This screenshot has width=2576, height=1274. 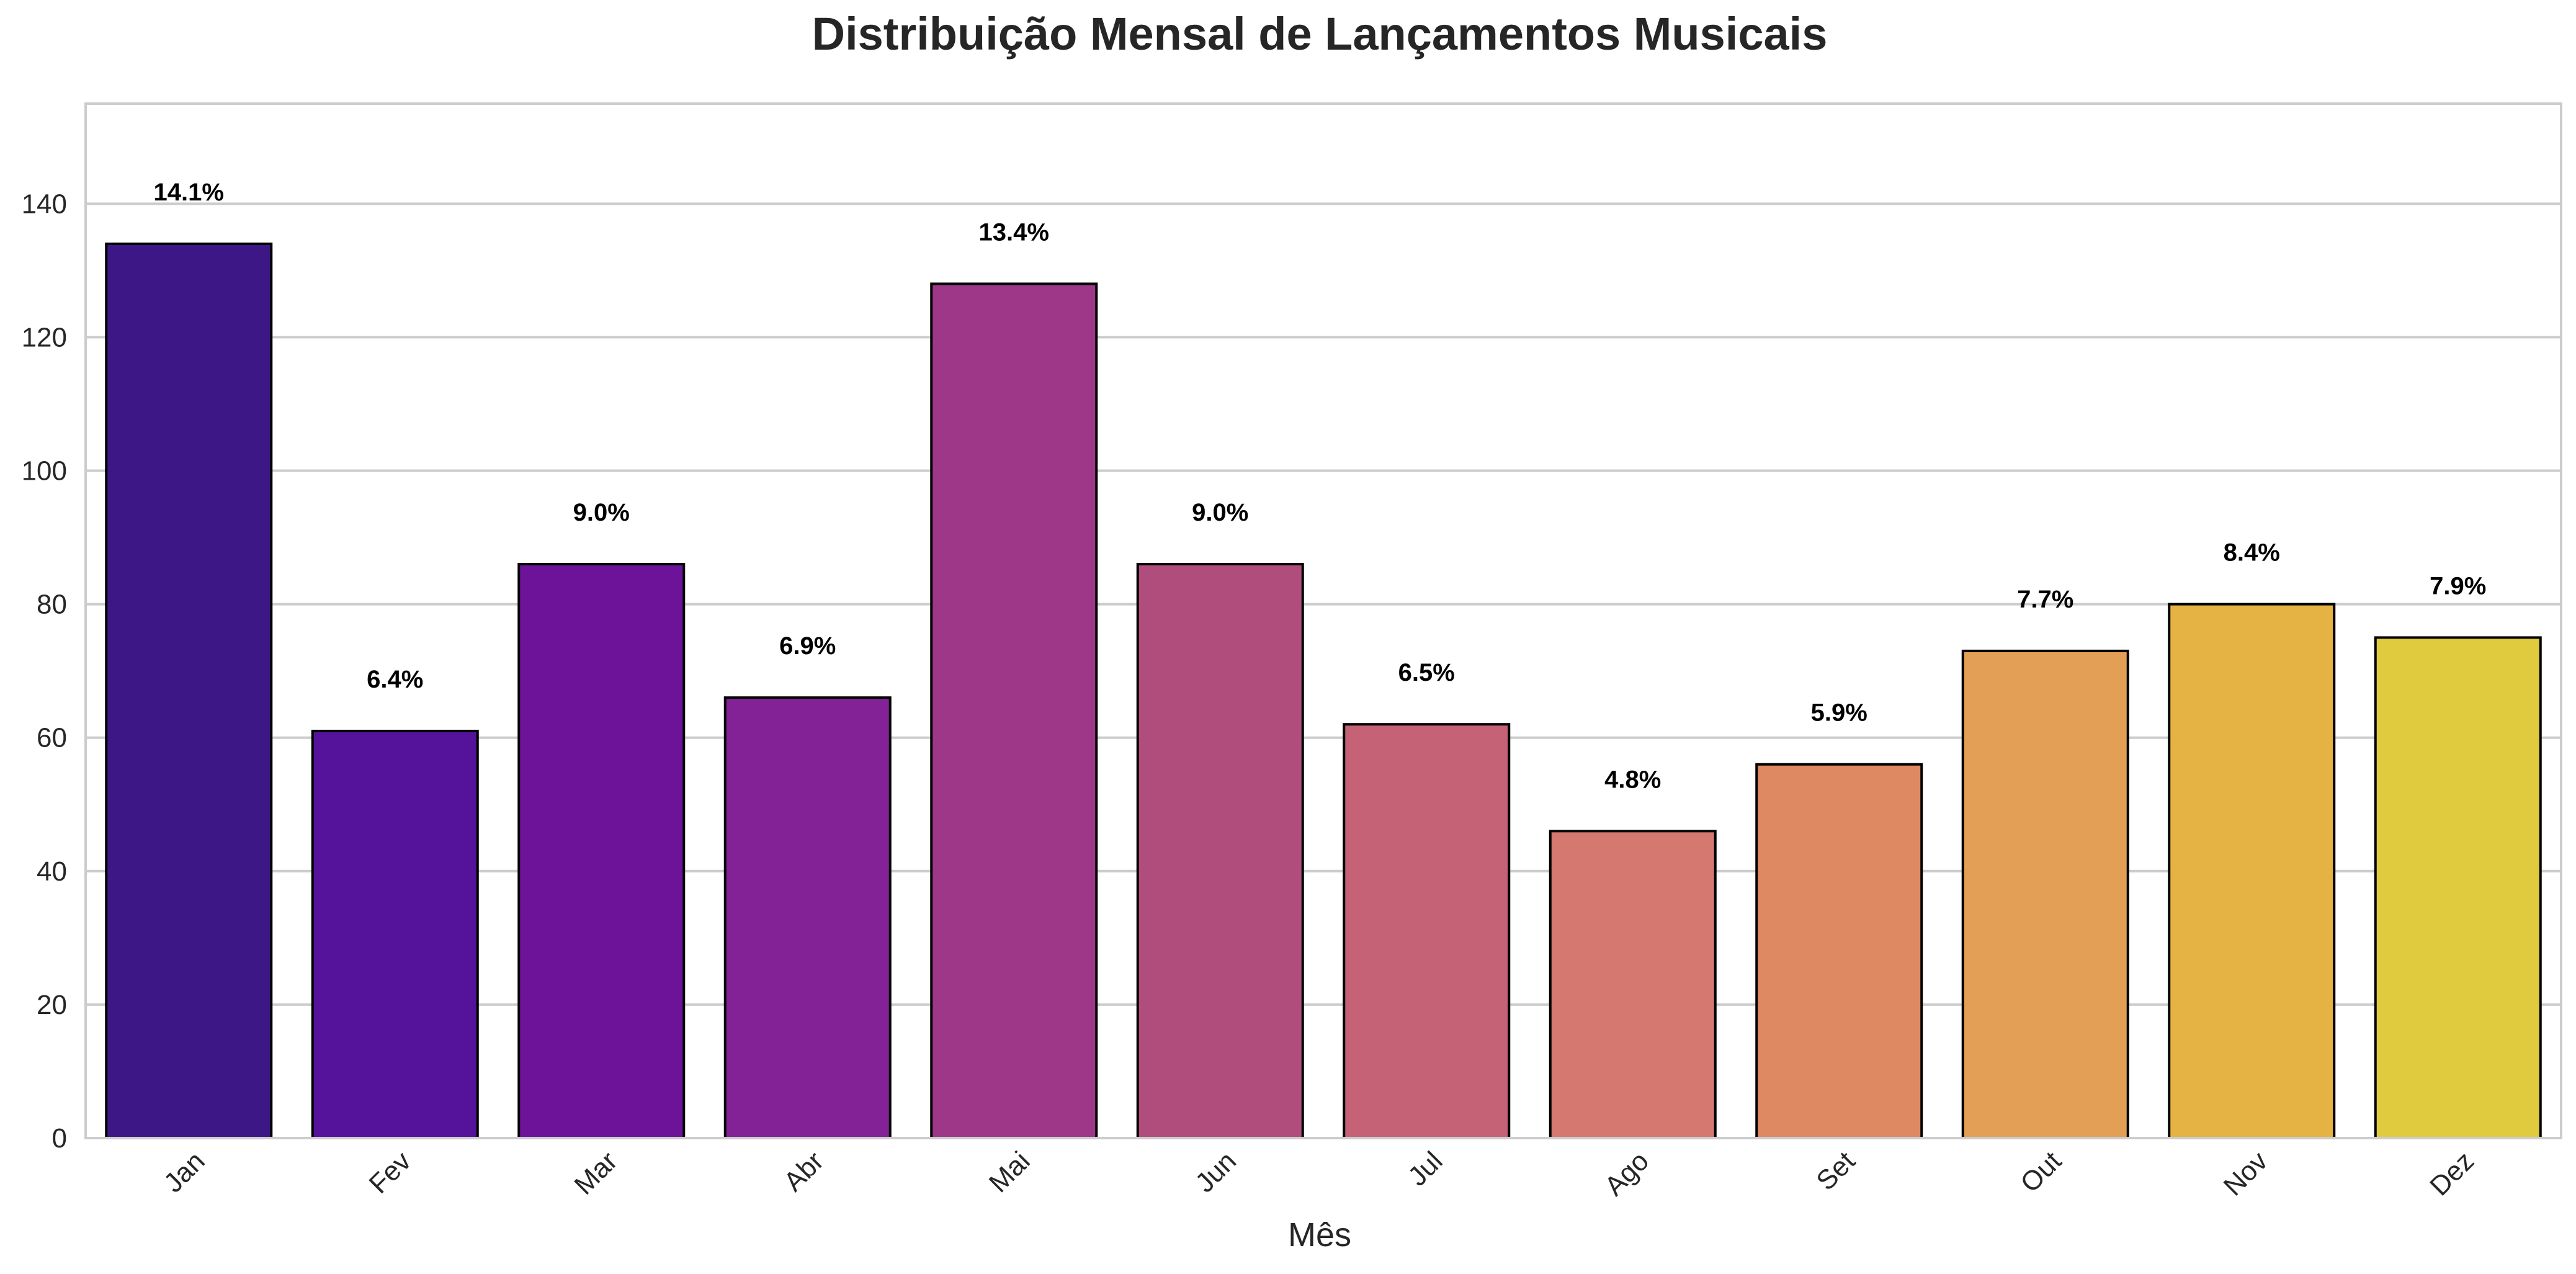 What do you see at coordinates (44, 471) in the screenshot?
I see `y-tick-label: 100` at bounding box center [44, 471].